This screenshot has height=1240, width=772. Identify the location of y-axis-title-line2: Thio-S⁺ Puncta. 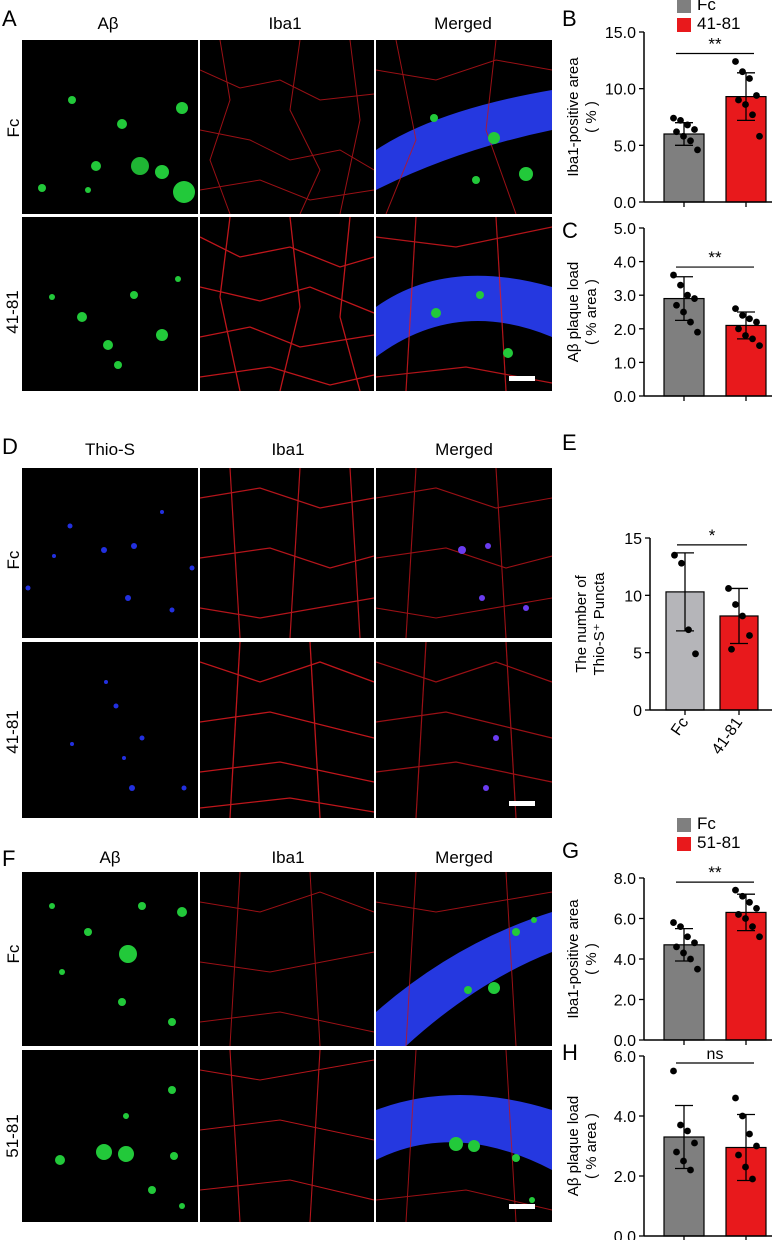
(599, 624).